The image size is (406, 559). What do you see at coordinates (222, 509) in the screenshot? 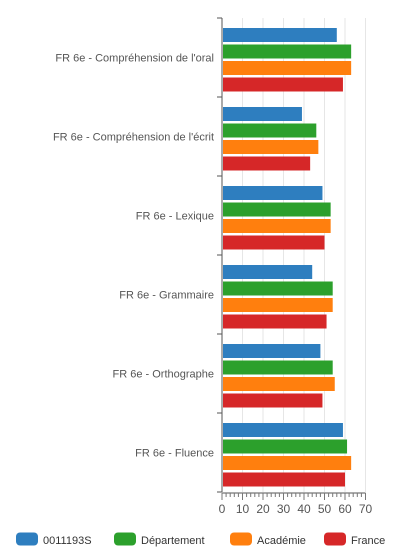
I see `value-tick-label: 0` at bounding box center [222, 509].